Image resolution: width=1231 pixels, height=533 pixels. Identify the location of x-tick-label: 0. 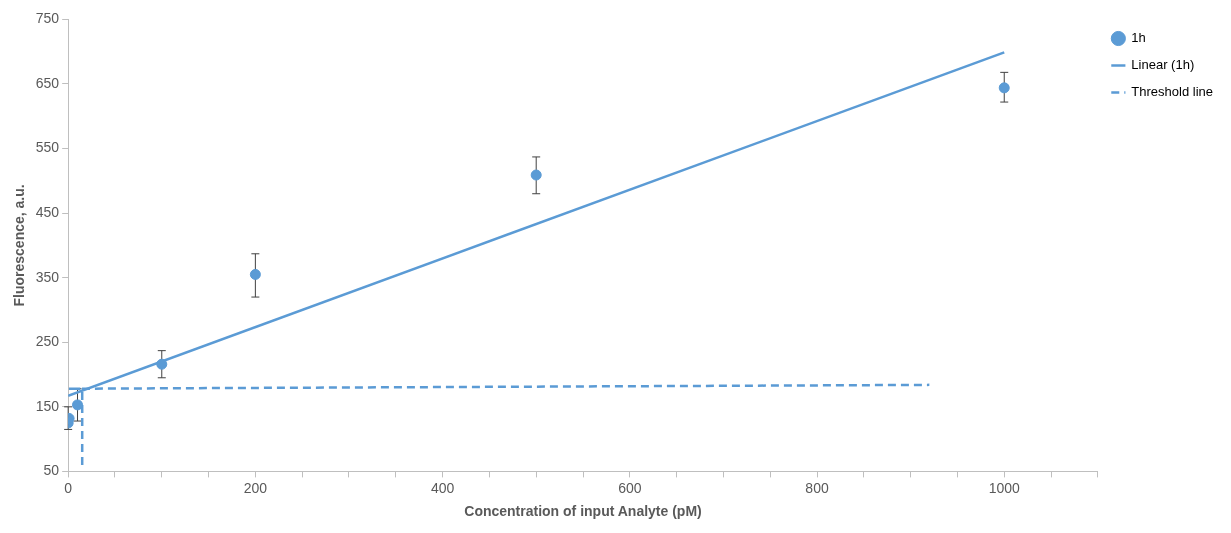
(68, 487).